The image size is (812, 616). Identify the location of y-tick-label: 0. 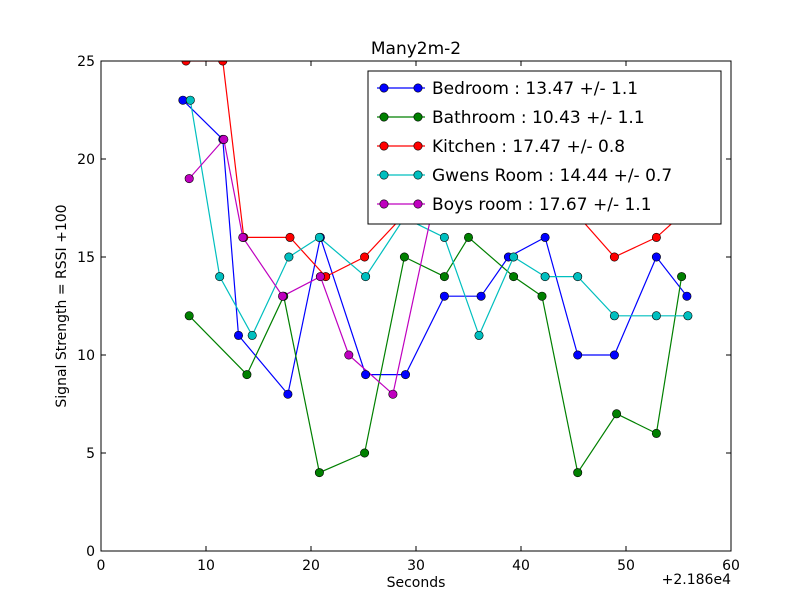
(90, 552).